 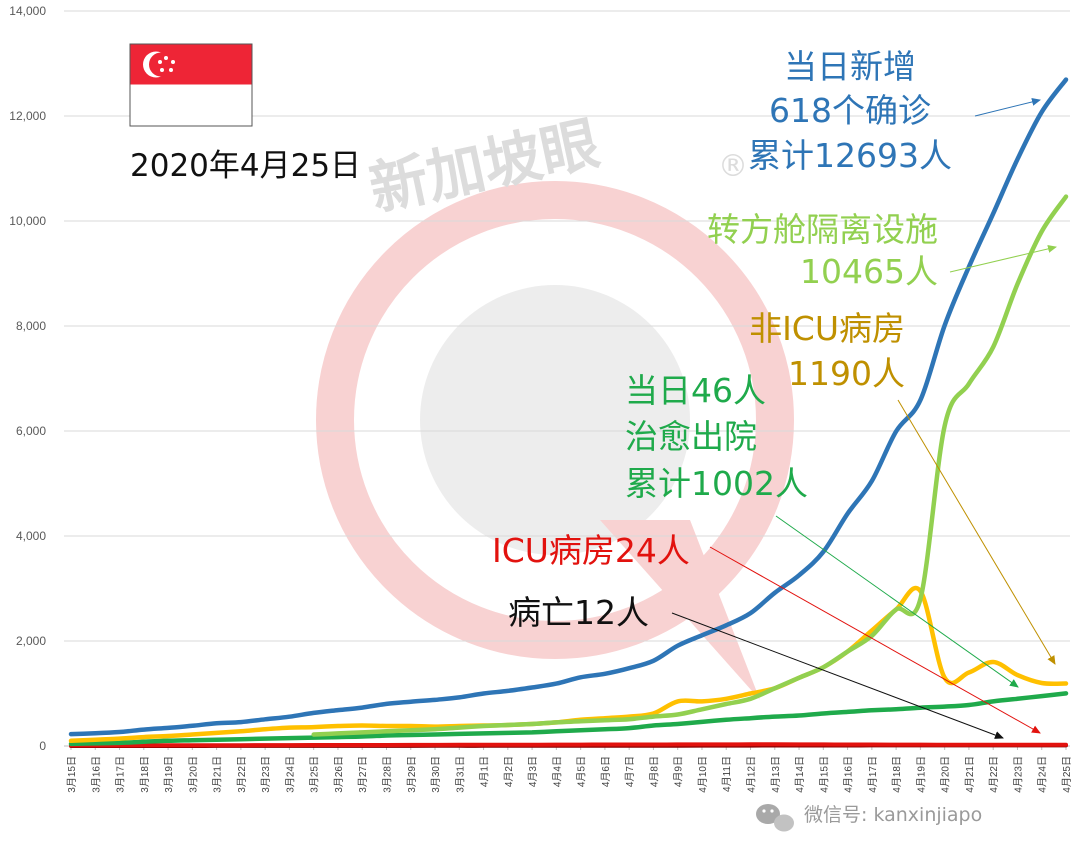 I want to click on watermark-lens, so click(x=555, y=420).